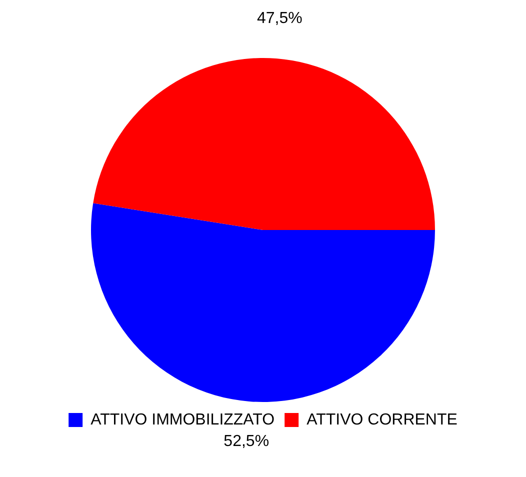 The image size is (526, 477). I want to click on legend-label: ATTIVO CORRENTE, so click(382, 419).